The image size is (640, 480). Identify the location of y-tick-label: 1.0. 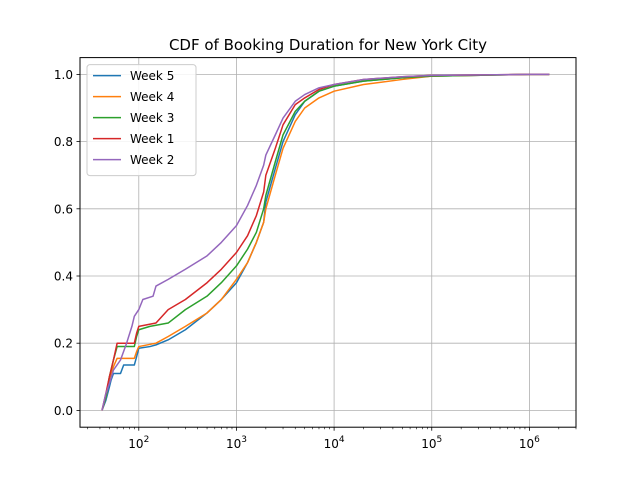
(63, 75).